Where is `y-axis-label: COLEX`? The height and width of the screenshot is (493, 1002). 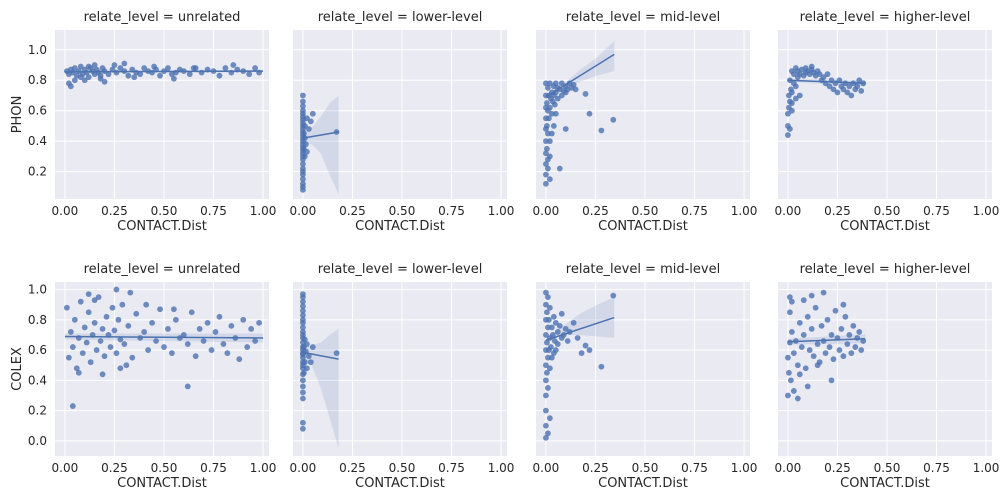
y-axis-label: COLEX is located at coordinates (17, 369).